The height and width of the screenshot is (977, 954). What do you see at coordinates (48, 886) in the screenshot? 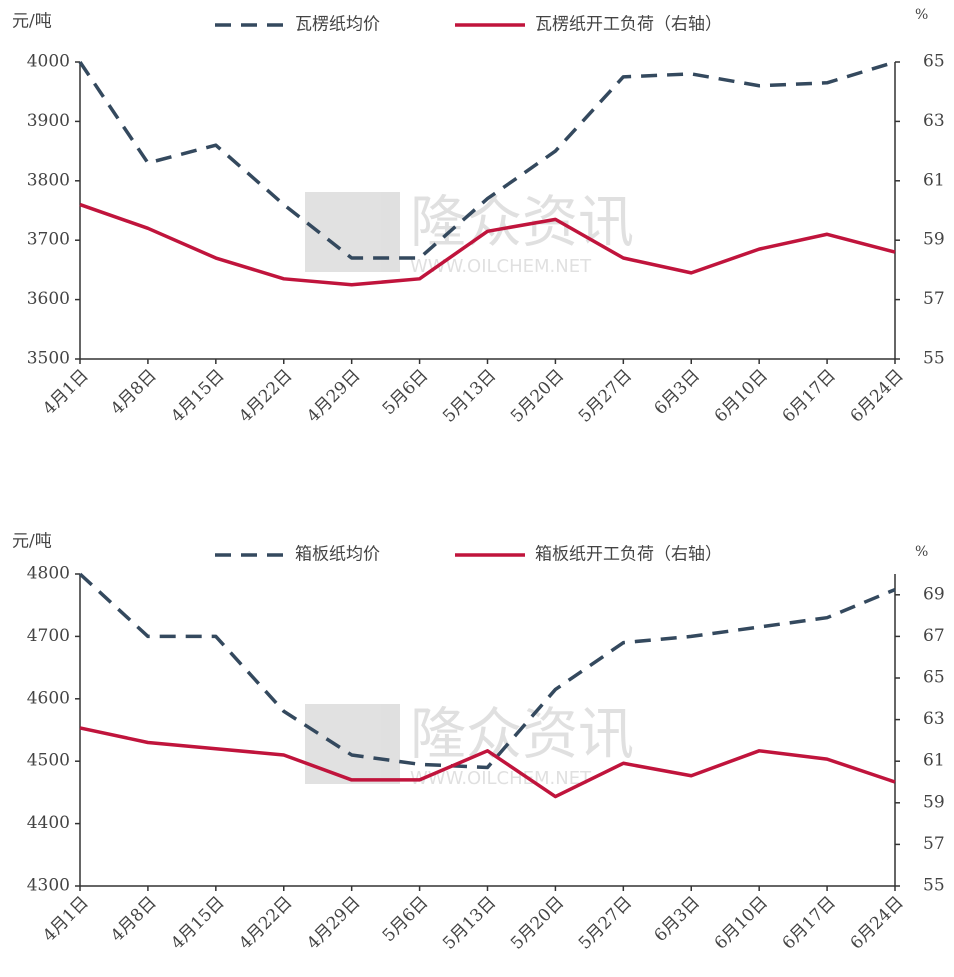
I see `y-tick-label: 4300` at bounding box center [48, 886].